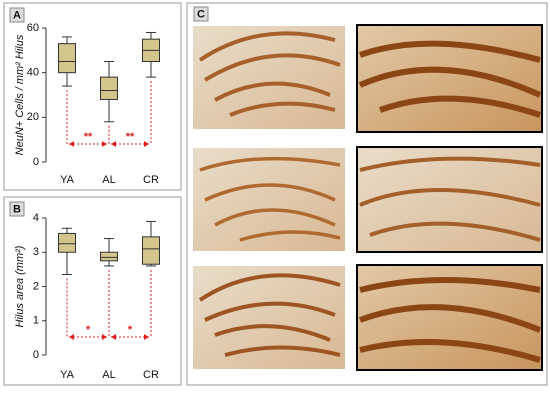 This screenshot has width=550, height=394. What do you see at coordinates (33, 28) in the screenshot?
I see `y-tick-label: 60` at bounding box center [33, 28].